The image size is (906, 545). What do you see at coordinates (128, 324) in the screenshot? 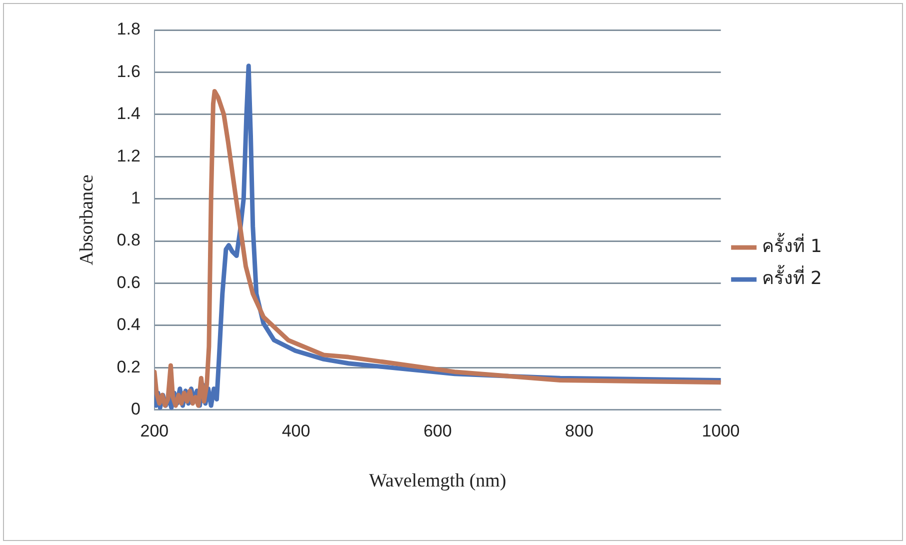
I see `y-tick-label: 0.4` at bounding box center [128, 324].